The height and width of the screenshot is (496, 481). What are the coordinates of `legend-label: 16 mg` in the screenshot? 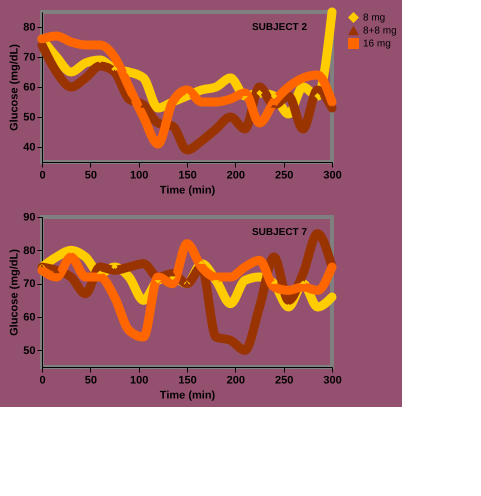 It's located at (377, 44).